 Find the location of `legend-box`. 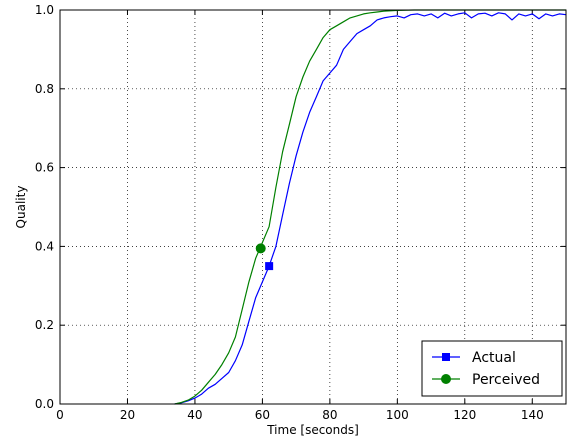

legend-box is located at coordinates (492, 368).